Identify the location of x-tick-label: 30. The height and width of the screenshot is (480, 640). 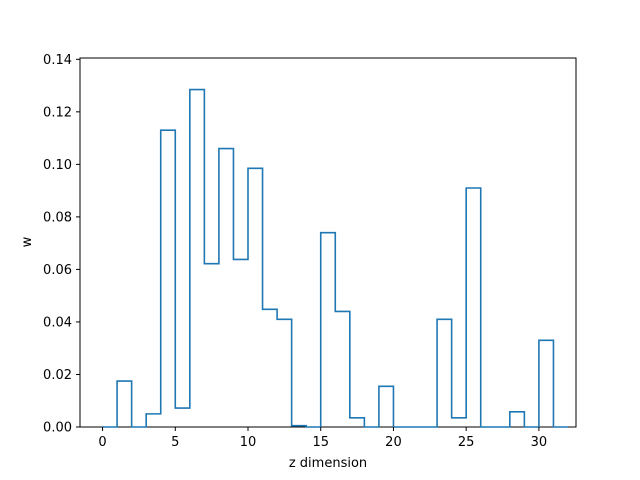
(539, 442).